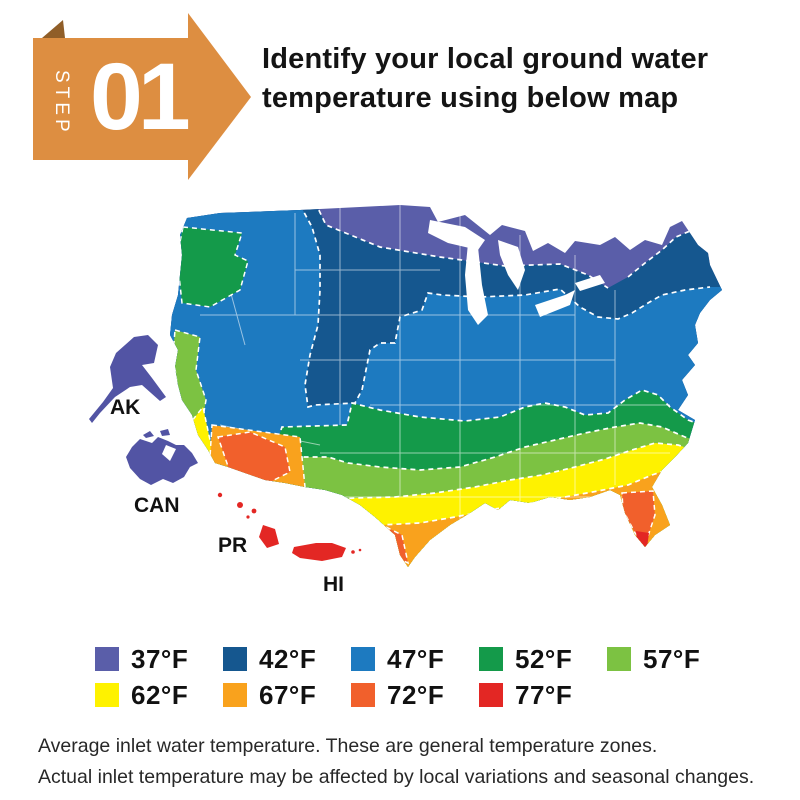 This screenshot has height=800, width=800. I want to click on label-canada: CAN, so click(157, 505).